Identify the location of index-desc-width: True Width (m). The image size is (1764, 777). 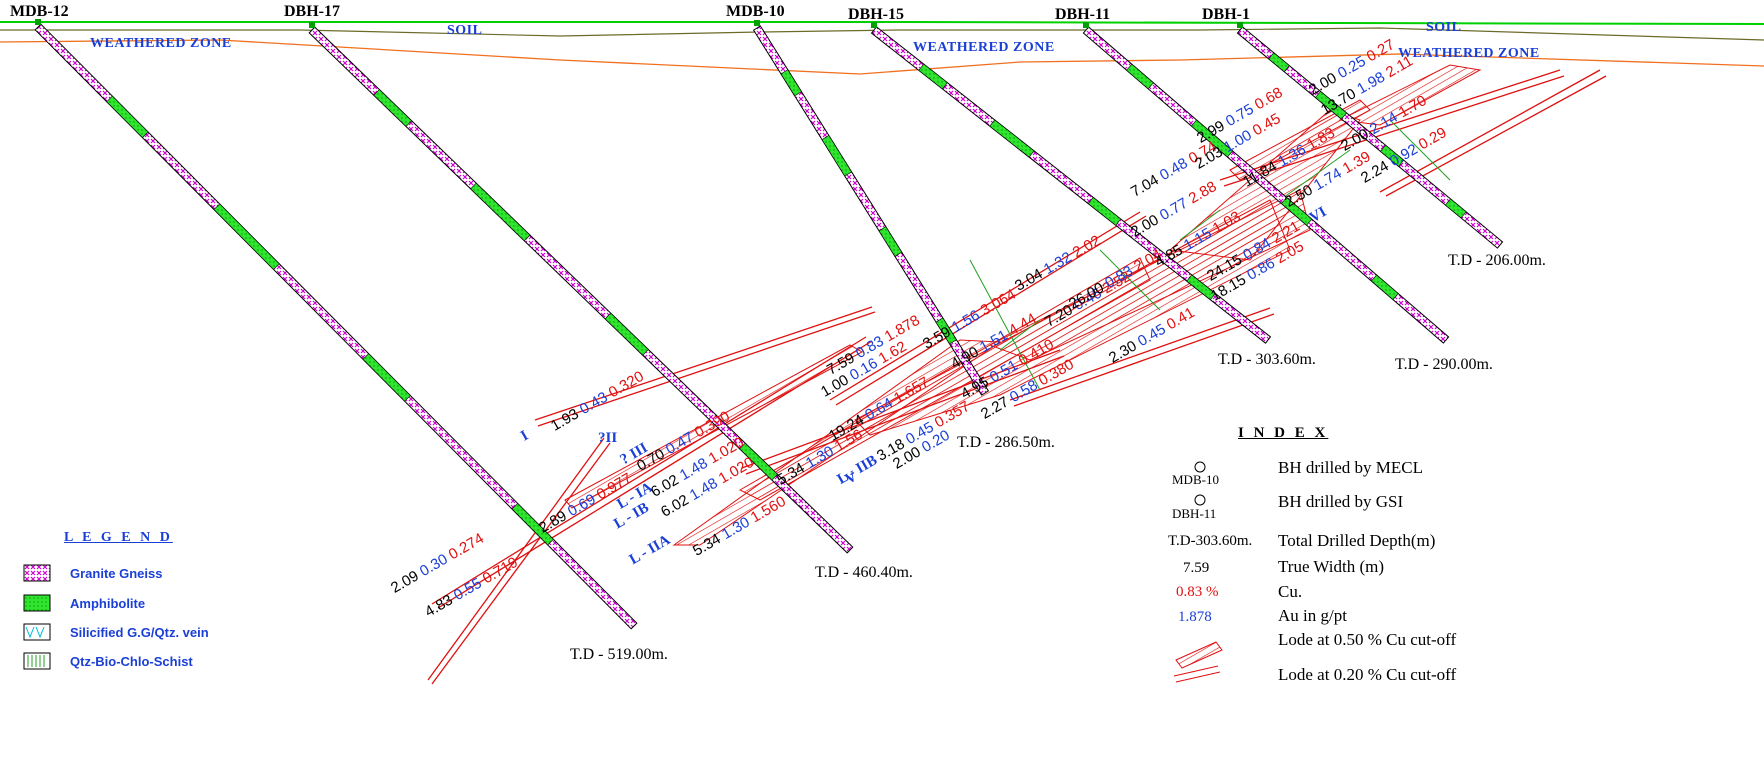
(1331, 566).